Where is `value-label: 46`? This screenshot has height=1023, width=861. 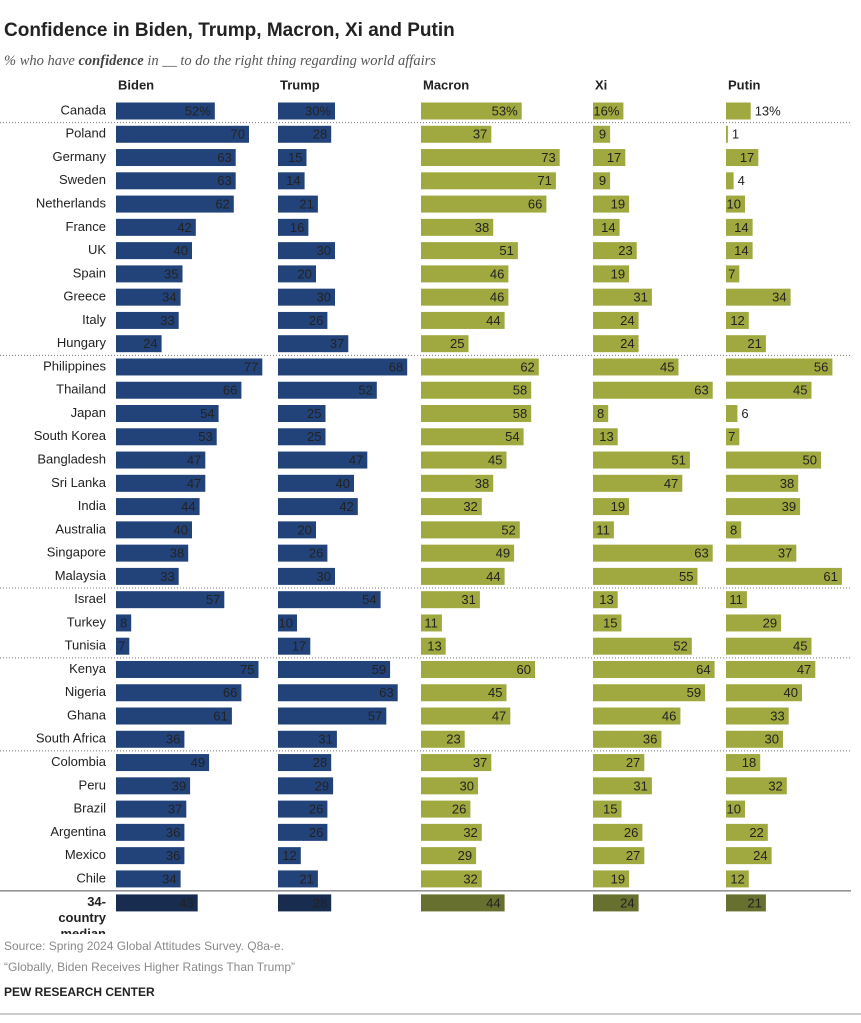
value-label: 46 is located at coordinates (497, 297).